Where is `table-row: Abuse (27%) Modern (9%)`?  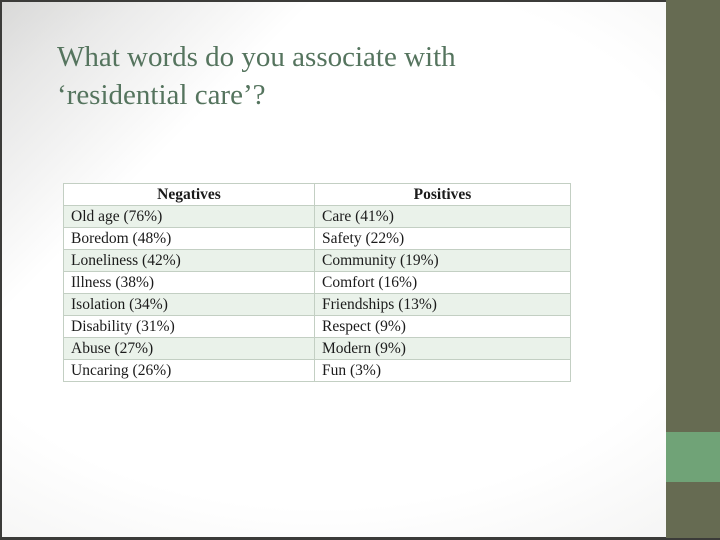
table-row: Abuse (27%) Modern (9%) is located at coordinates (317, 348).